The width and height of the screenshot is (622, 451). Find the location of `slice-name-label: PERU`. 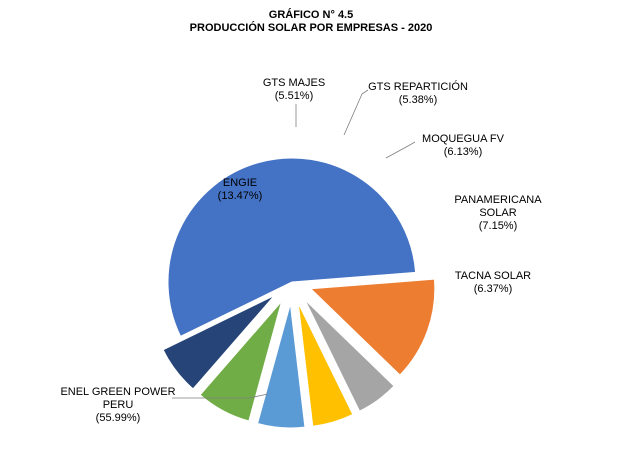

slice-name-label: PERU is located at coordinates (118, 405).